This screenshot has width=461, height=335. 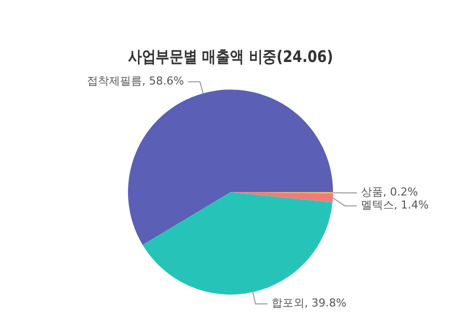 I want to click on slice-label: 접착제필름, 58.6%, so click(x=135, y=81).